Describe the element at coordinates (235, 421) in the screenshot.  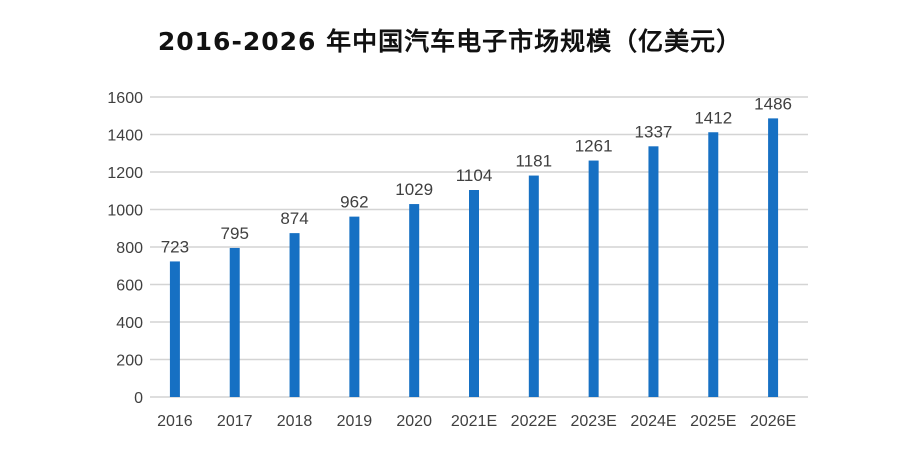
I see `x-tick-label: 2017` at that location.